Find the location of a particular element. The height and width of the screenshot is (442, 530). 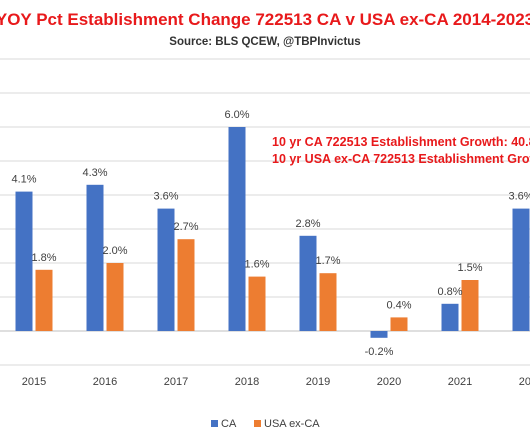

x-tick-label-2020: 2020 is located at coordinates (389, 382).